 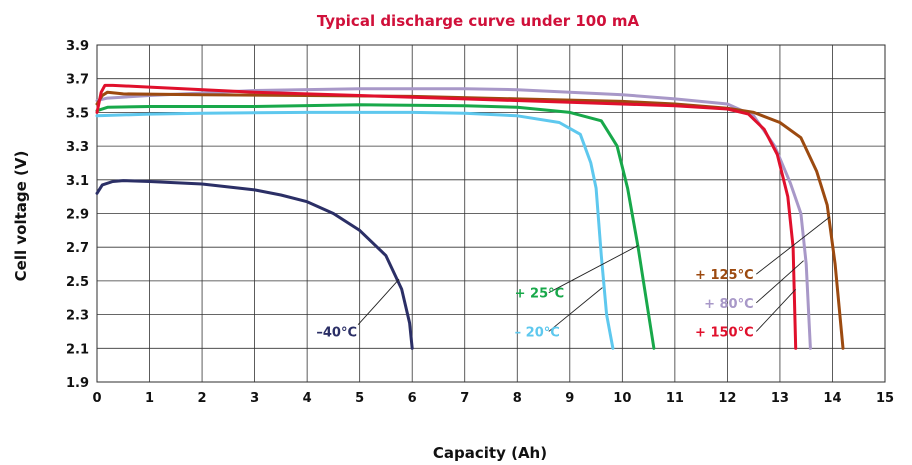 What do you see at coordinates (77, 282) in the screenshot?
I see `y-tick-label: 2.5` at bounding box center [77, 282].